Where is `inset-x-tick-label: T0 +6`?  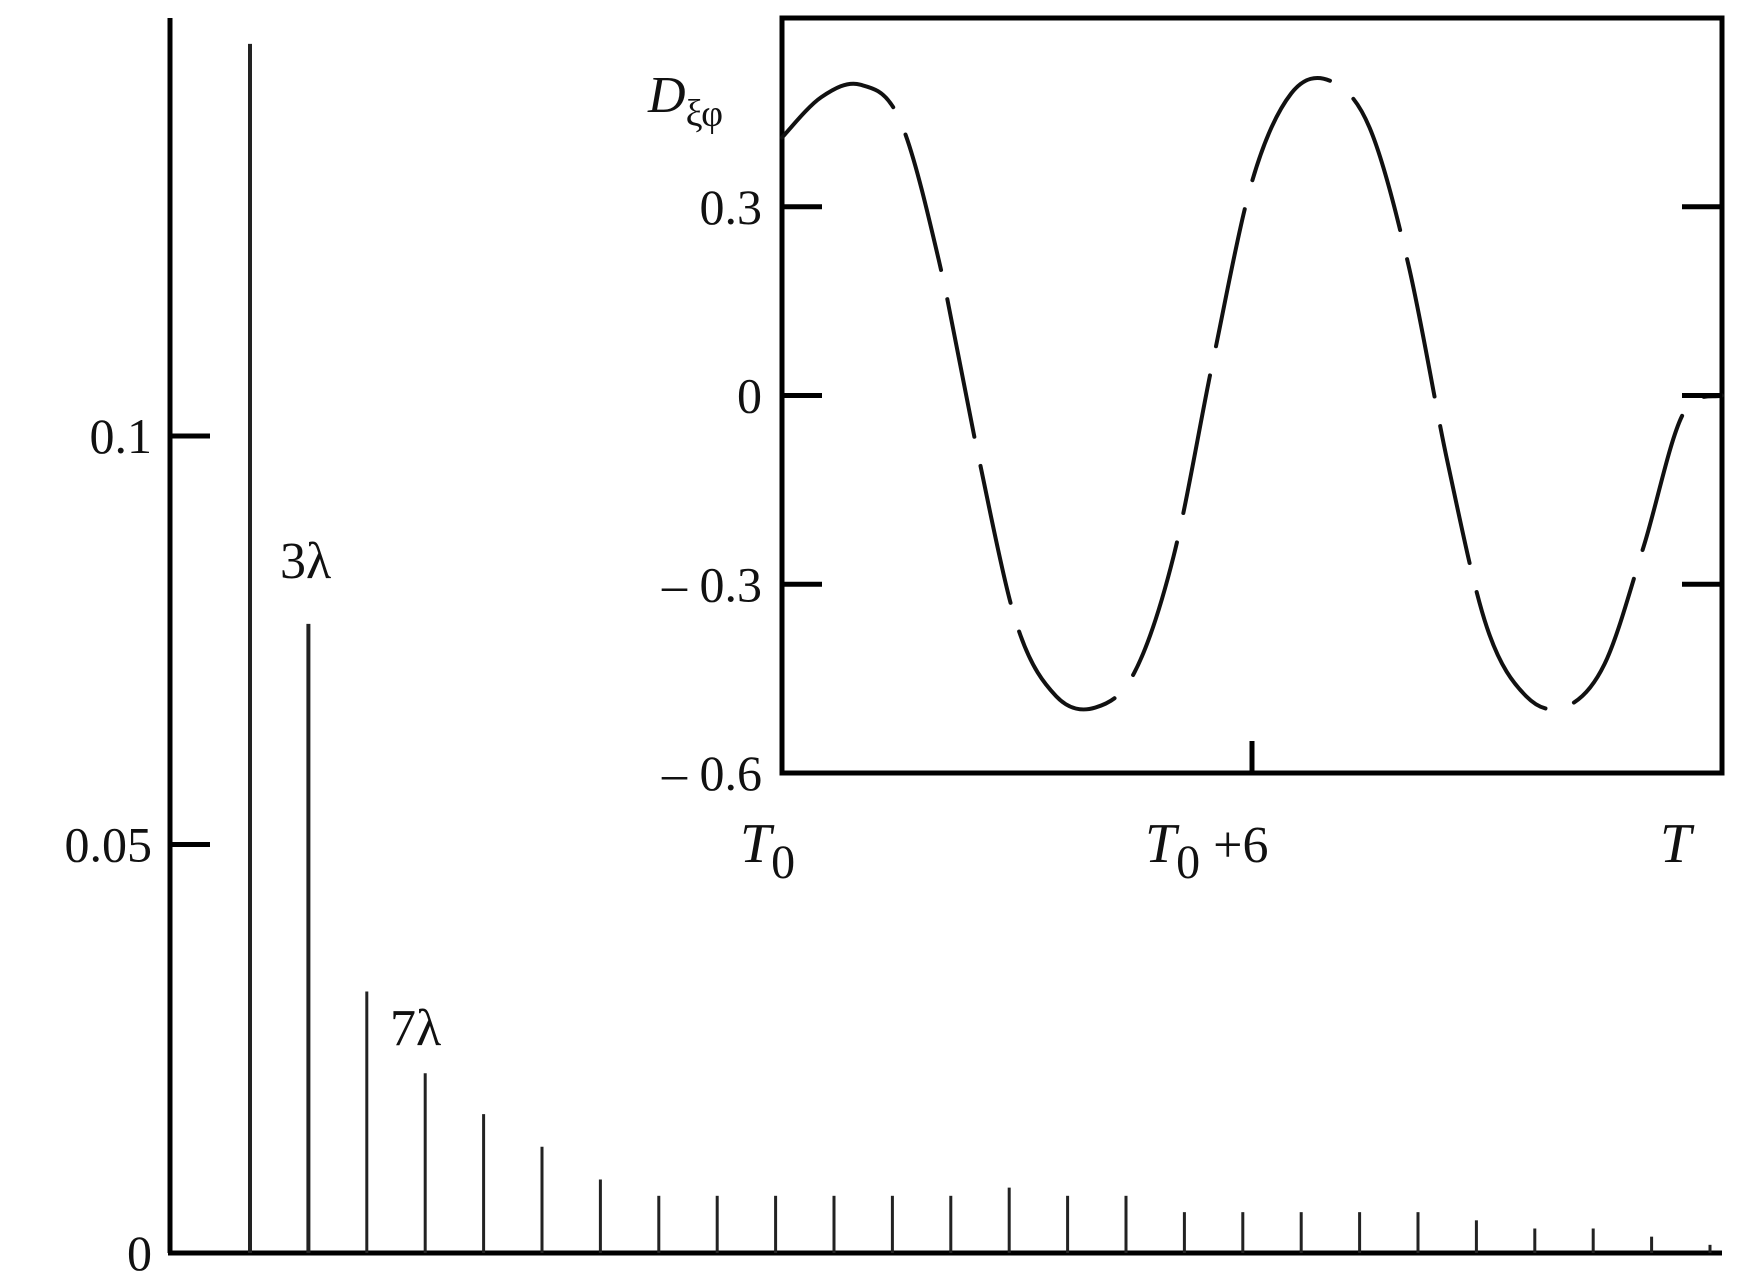
inset-x-tick-label: T0 +6 is located at coordinates (1206, 851).